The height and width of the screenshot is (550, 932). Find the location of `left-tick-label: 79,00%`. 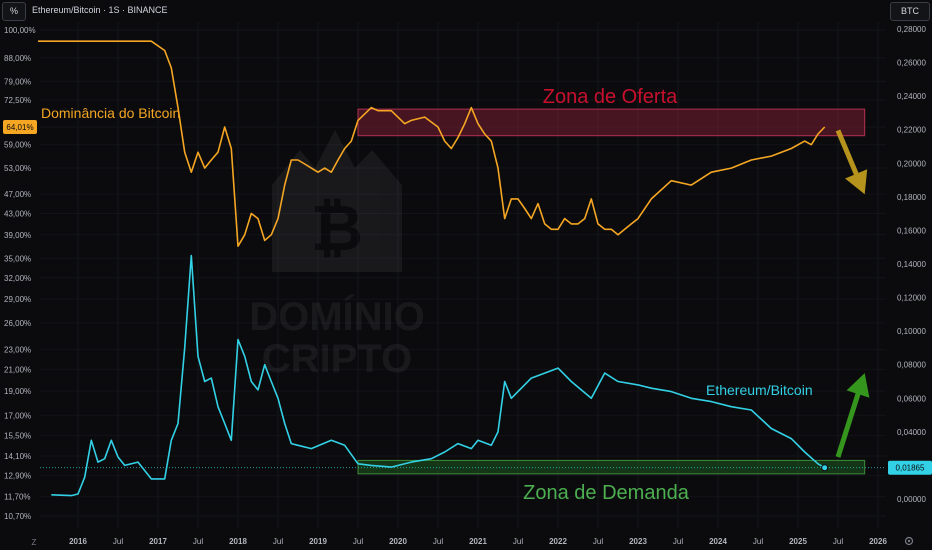

left-tick-label: 79,00% is located at coordinates (17, 81).